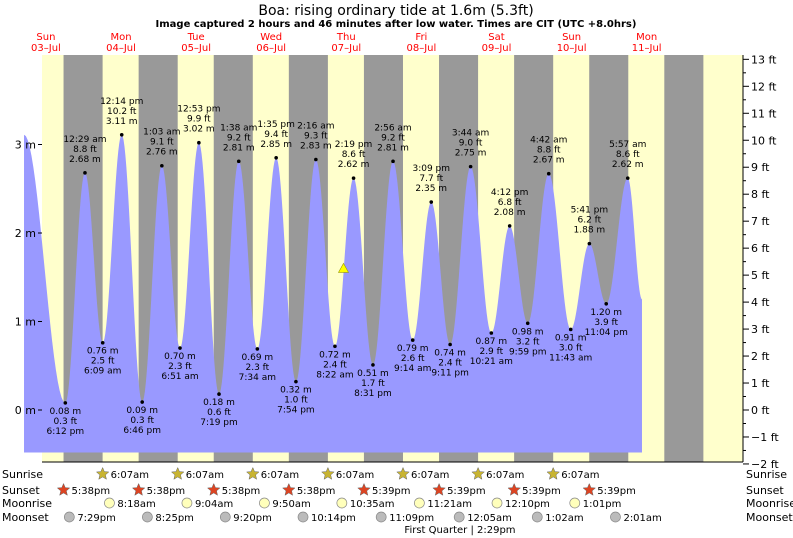 The height and width of the screenshot is (538, 793). Describe the element at coordinates (21, 490) in the screenshot. I see `sunset-row-label-left: Sunset` at that location.